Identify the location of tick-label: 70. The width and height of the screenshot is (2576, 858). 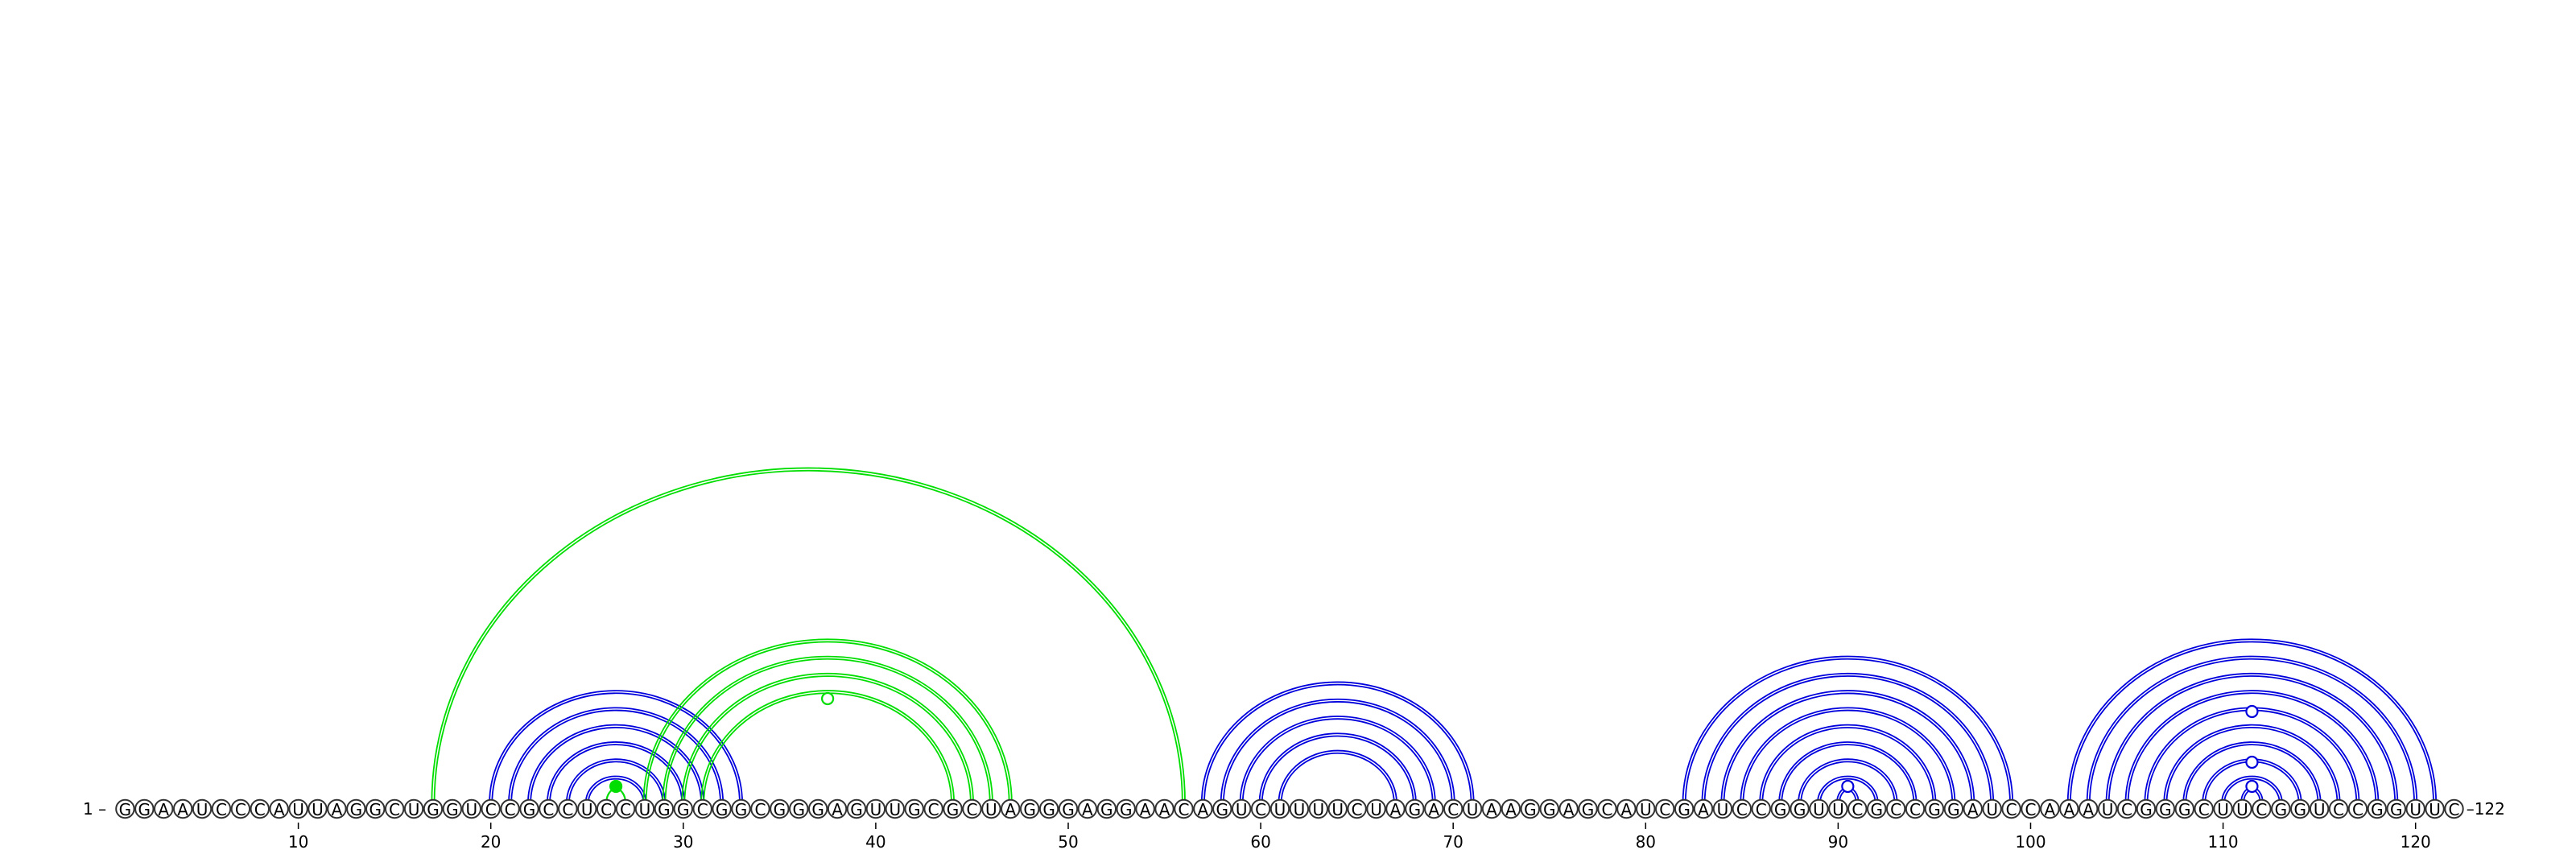
(1453, 842).